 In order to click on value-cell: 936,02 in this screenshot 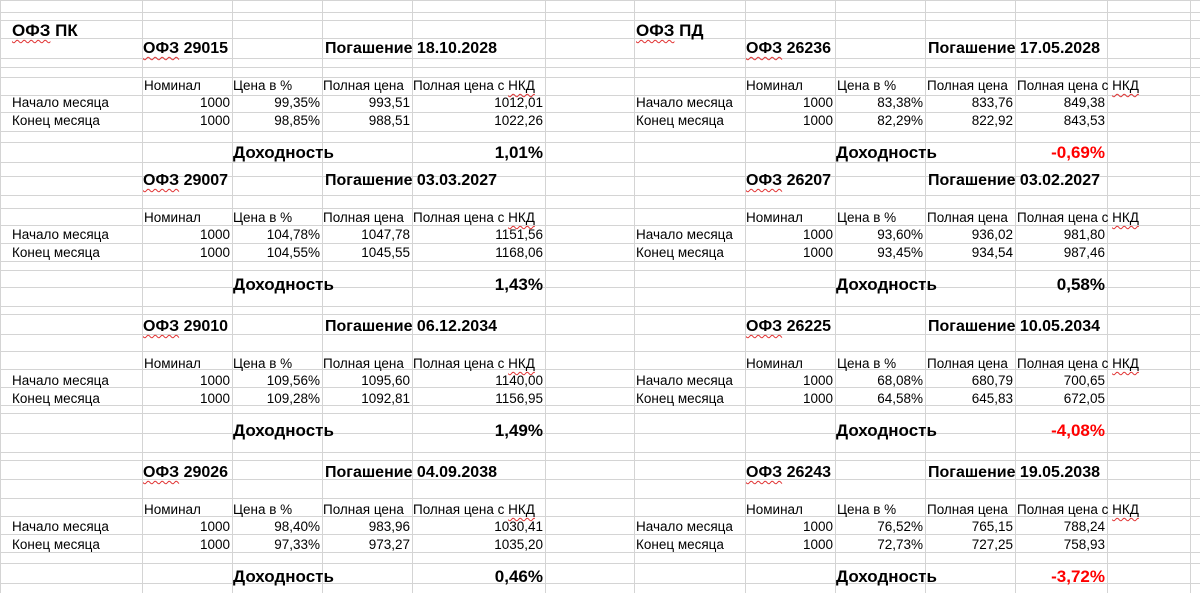, I will do `click(992, 234)`.